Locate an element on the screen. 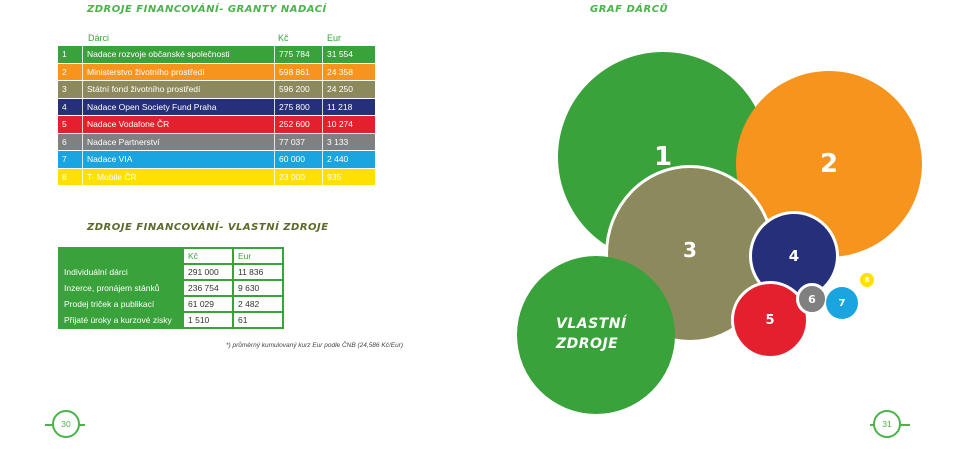  donor-row: 6 Nadace Partnerství 77 037 3 133 is located at coordinates (216, 141).